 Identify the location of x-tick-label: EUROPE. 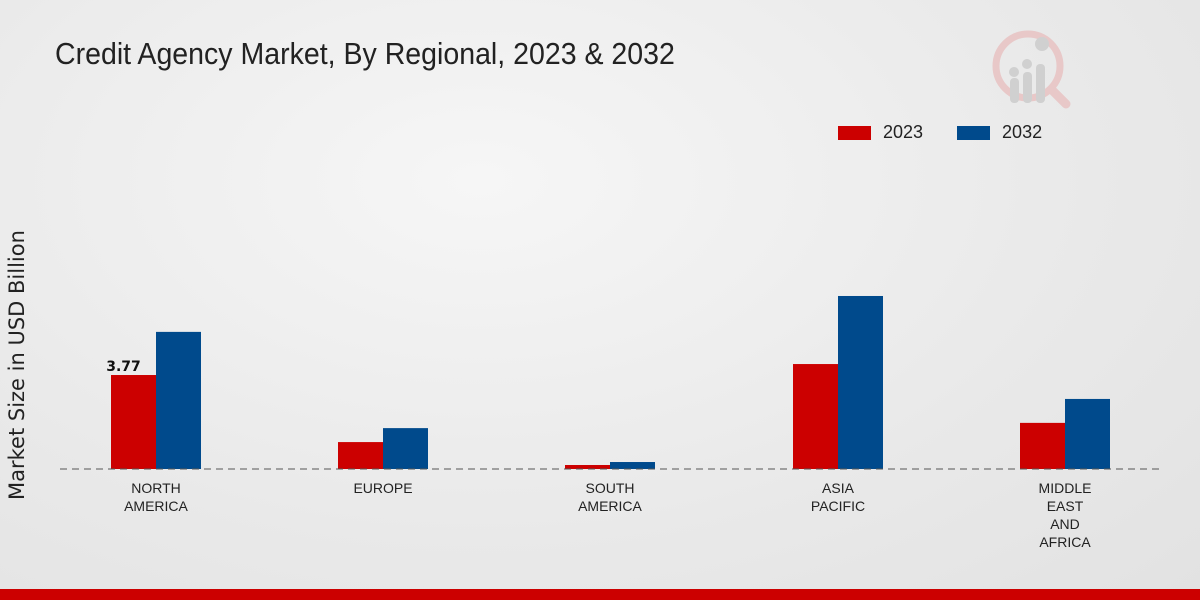
(382, 488).